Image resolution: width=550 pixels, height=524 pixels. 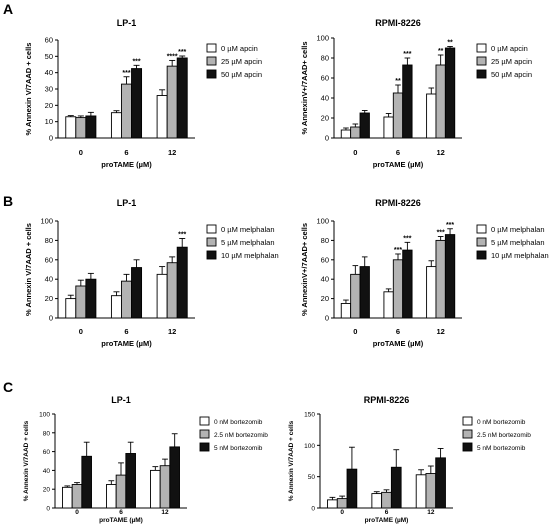 What do you see at coordinates (241, 435) in the screenshot?
I see `legend-label: 2.5 nM bortezomib` at bounding box center [241, 435].